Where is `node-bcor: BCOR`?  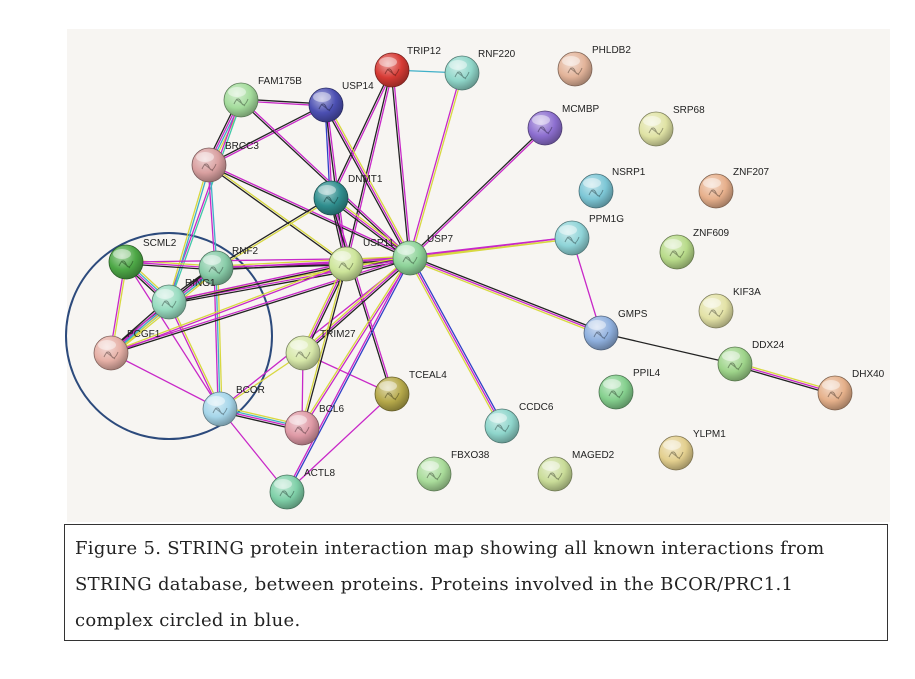 node-bcor: BCOR is located at coordinates (233, 406).